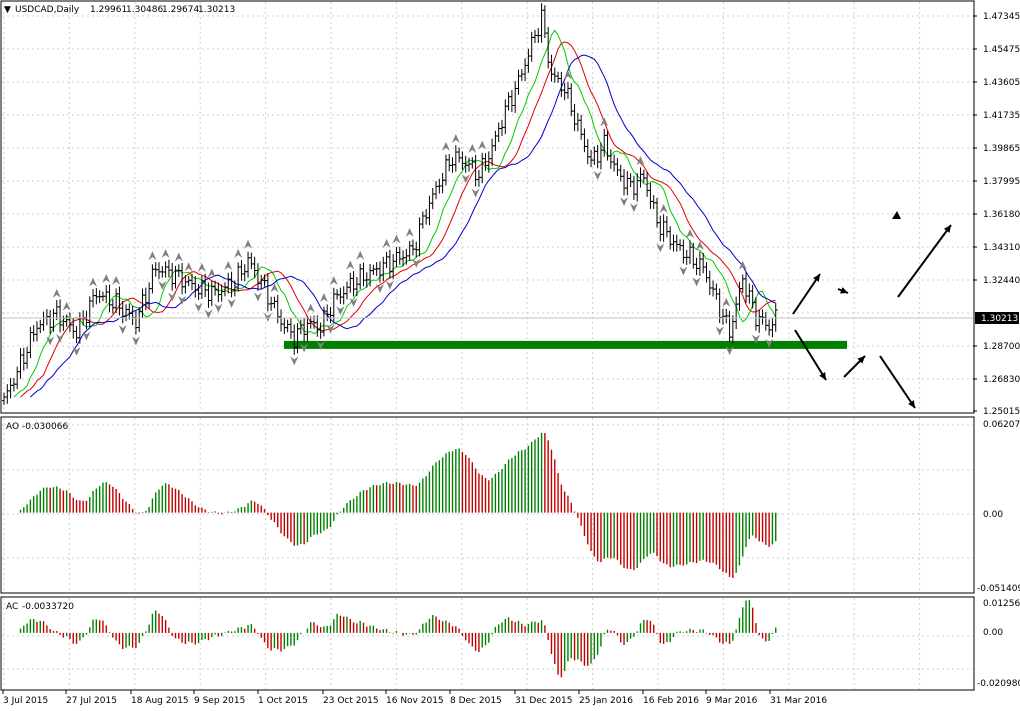  Describe the element at coordinates (1001, 149) in the screenshot. I see `y-tick-label: 1.39865` at that location.